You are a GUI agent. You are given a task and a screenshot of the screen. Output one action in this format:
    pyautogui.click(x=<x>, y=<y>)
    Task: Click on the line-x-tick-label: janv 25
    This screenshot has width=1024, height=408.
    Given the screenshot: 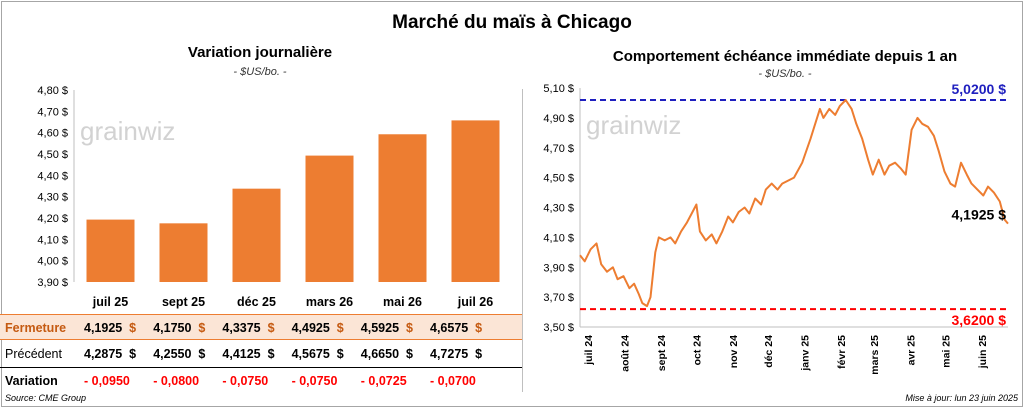 What is the action you would take?
    pyautogui.click(x=806, y=353)
    